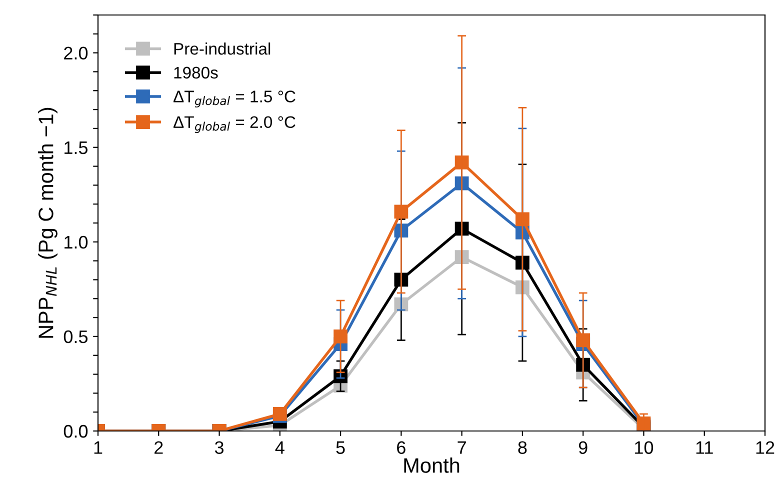 The width and height of the screenshot is (776, 486). I want to click on x-tick-label: 3, so click(219, 447).